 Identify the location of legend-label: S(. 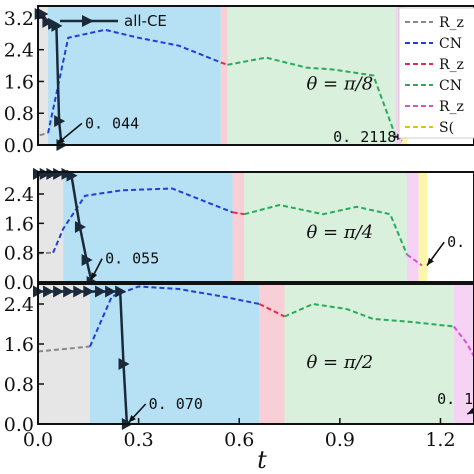
(446, 128).